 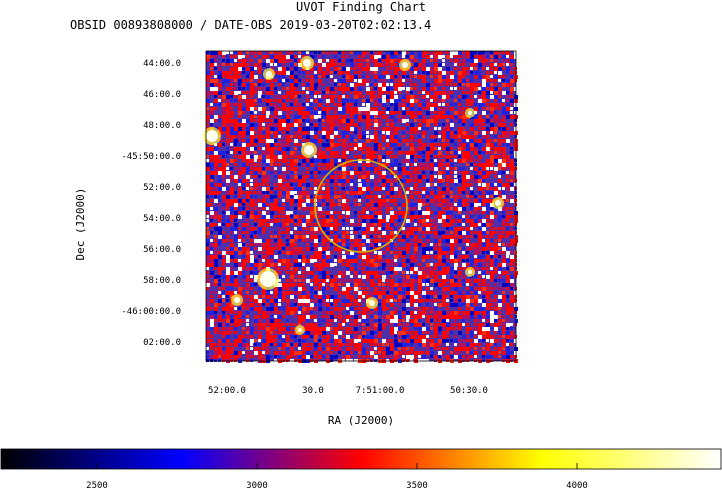 I want to click on y-tick-label: 54:00.0, so click(x=162, y=219).